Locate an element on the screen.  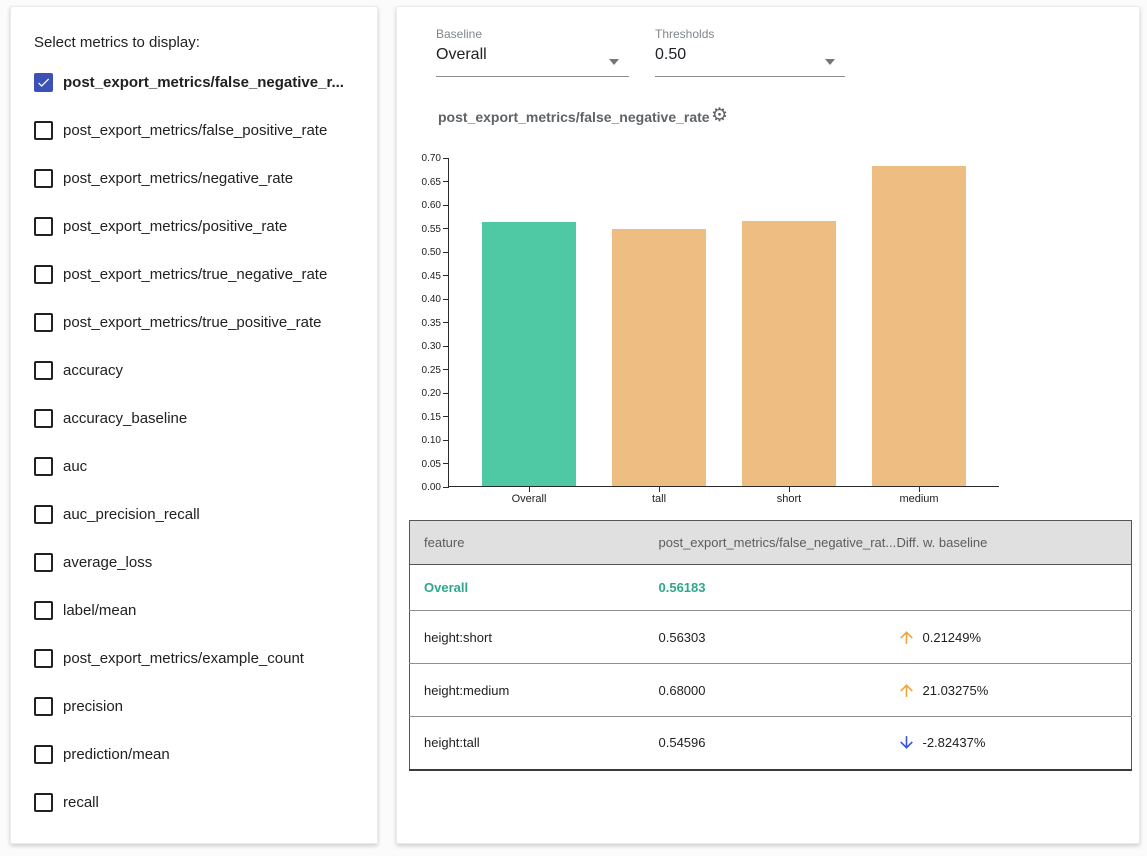
metric-label: recall is located at coordinates (81, 802).